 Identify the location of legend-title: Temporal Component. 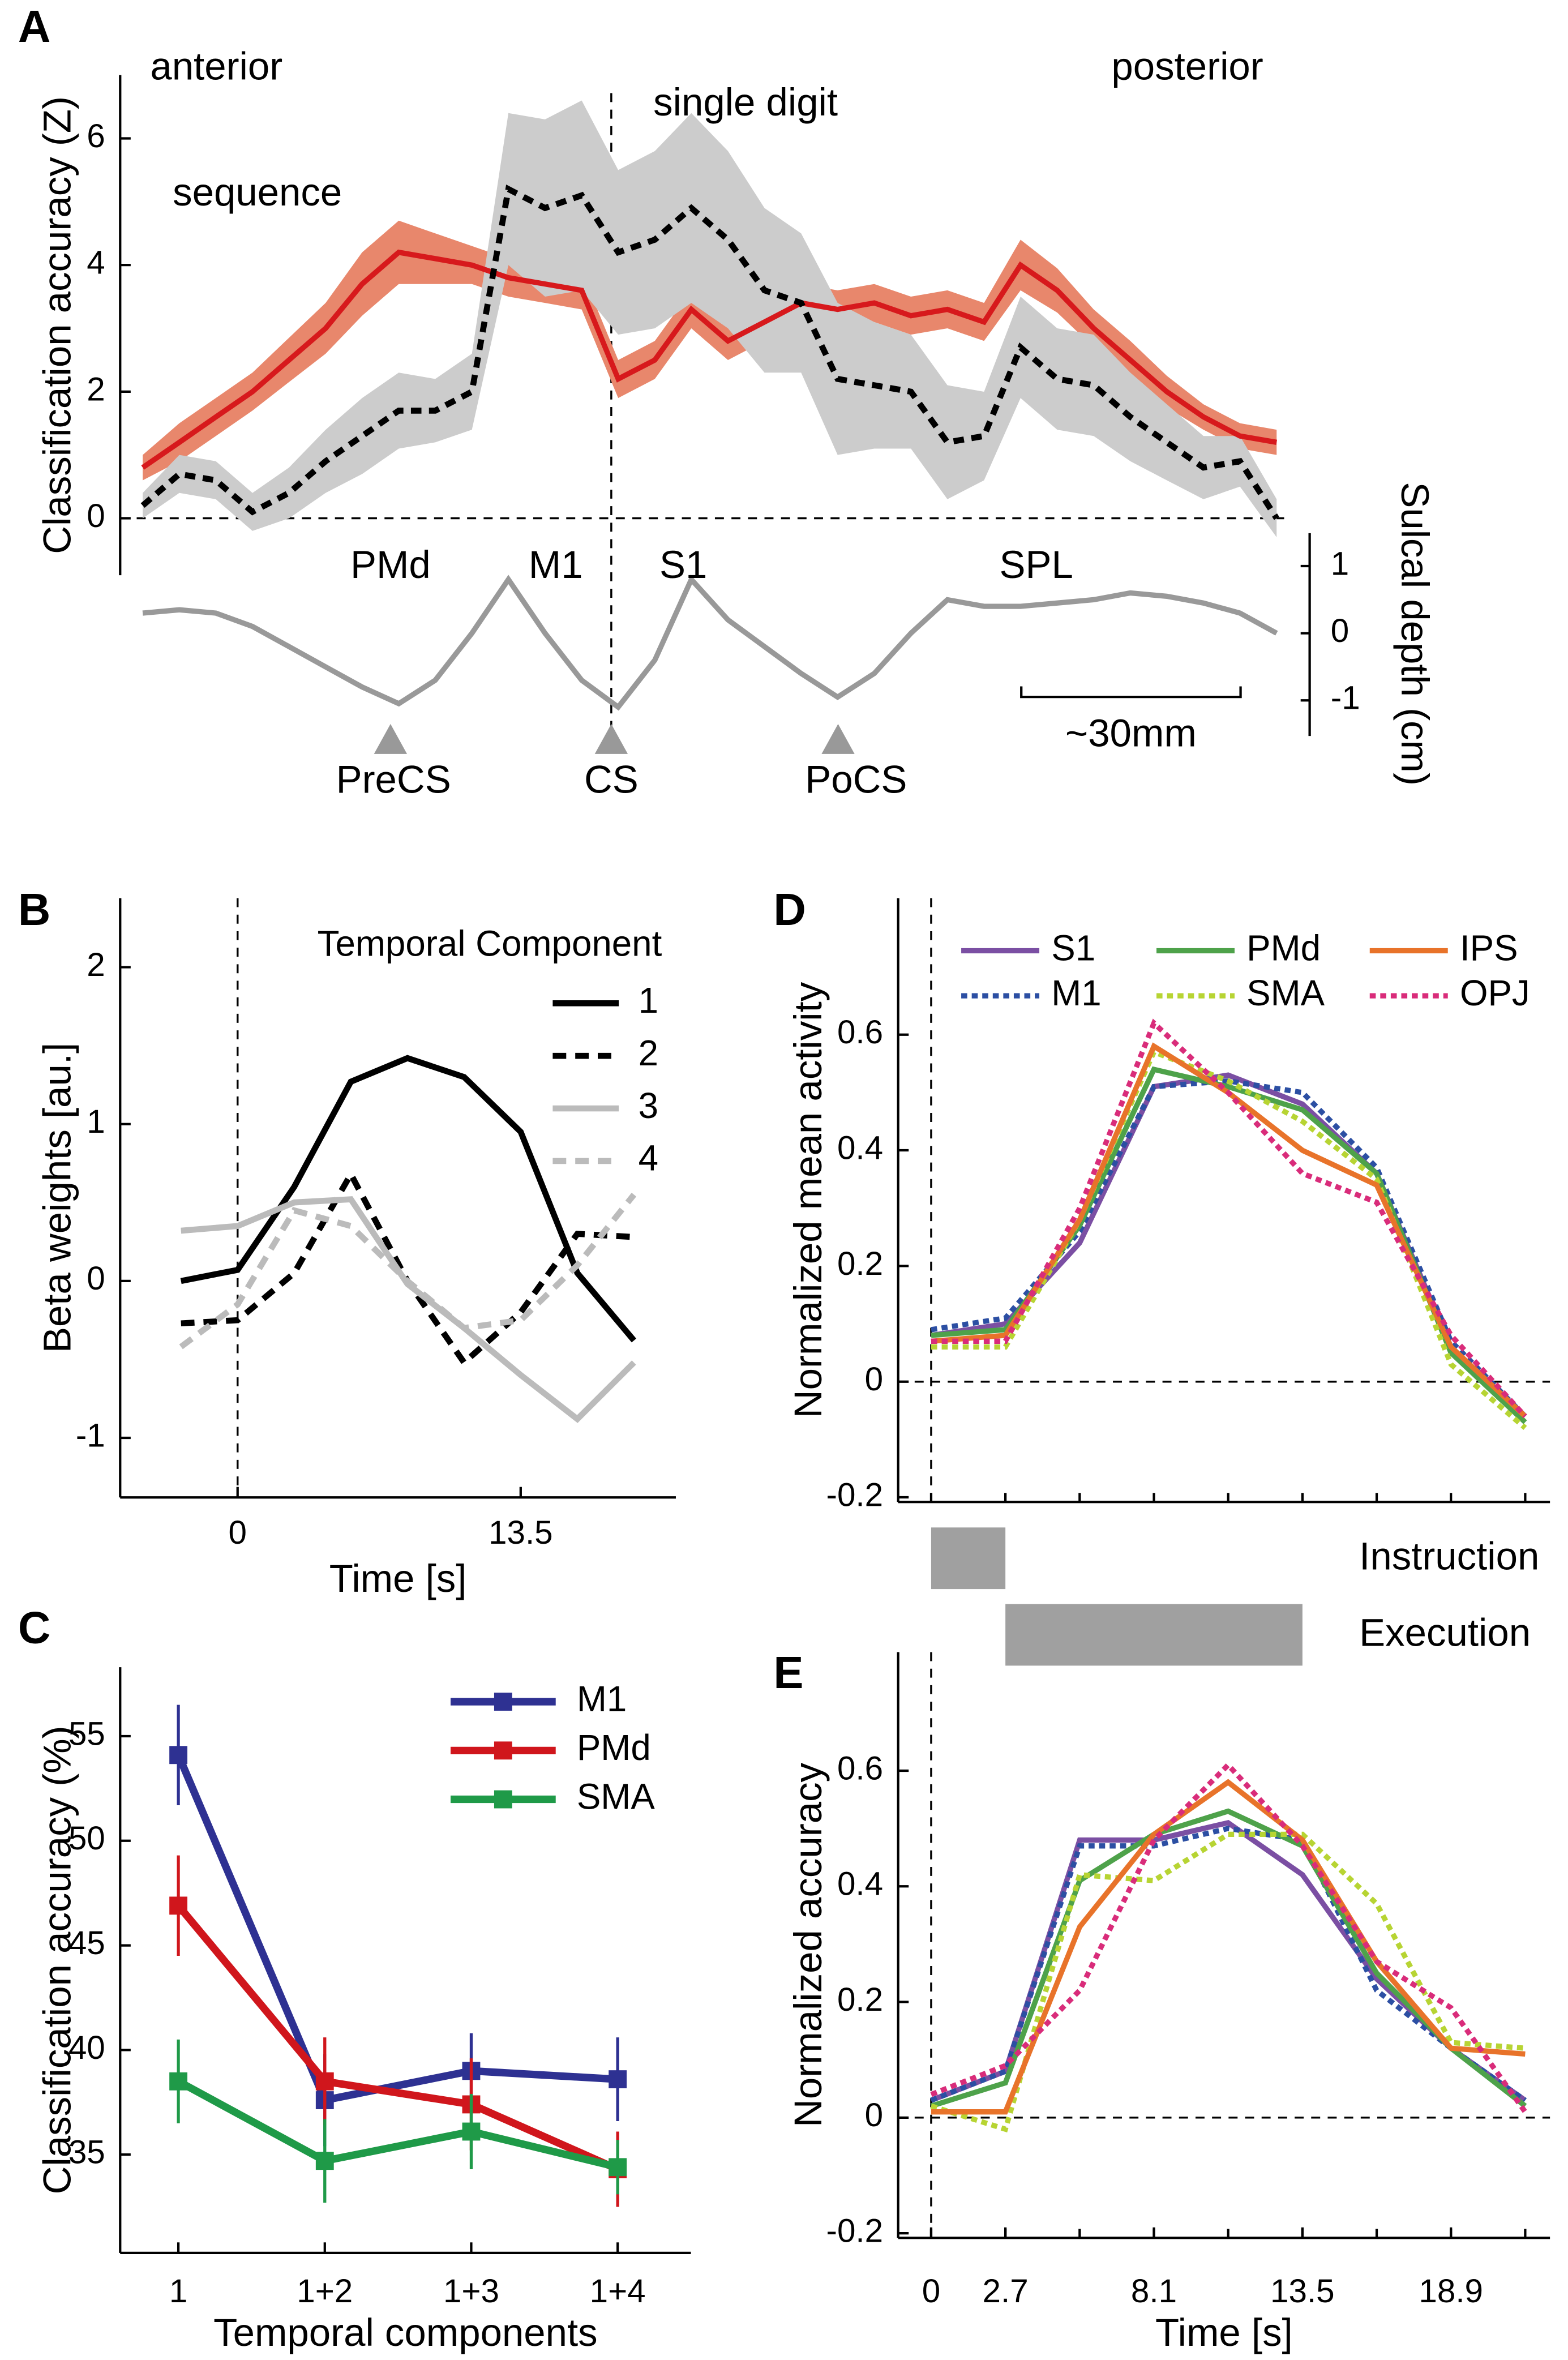
(490, 943).